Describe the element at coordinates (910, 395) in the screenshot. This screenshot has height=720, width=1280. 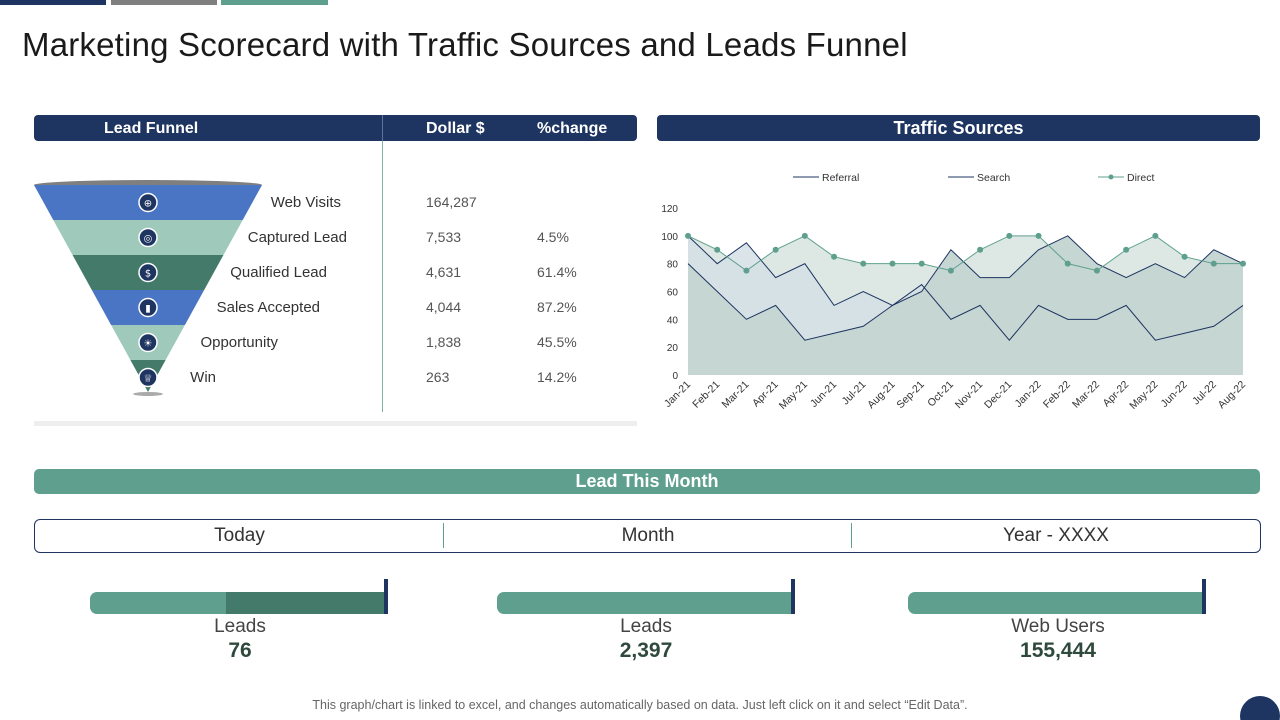
I see `x-tick-label: Sep-21` at that location.